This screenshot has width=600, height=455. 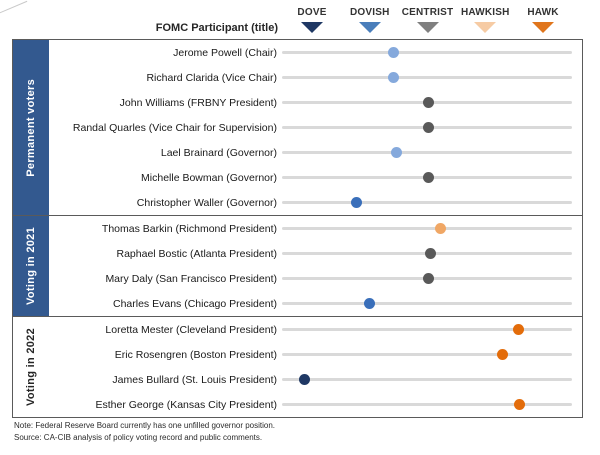 What do you see at coordinates (206, 202) in the screenshot?
I see `participant-name: Christopher Waller (Governor)` at bounding box center [206, 202].